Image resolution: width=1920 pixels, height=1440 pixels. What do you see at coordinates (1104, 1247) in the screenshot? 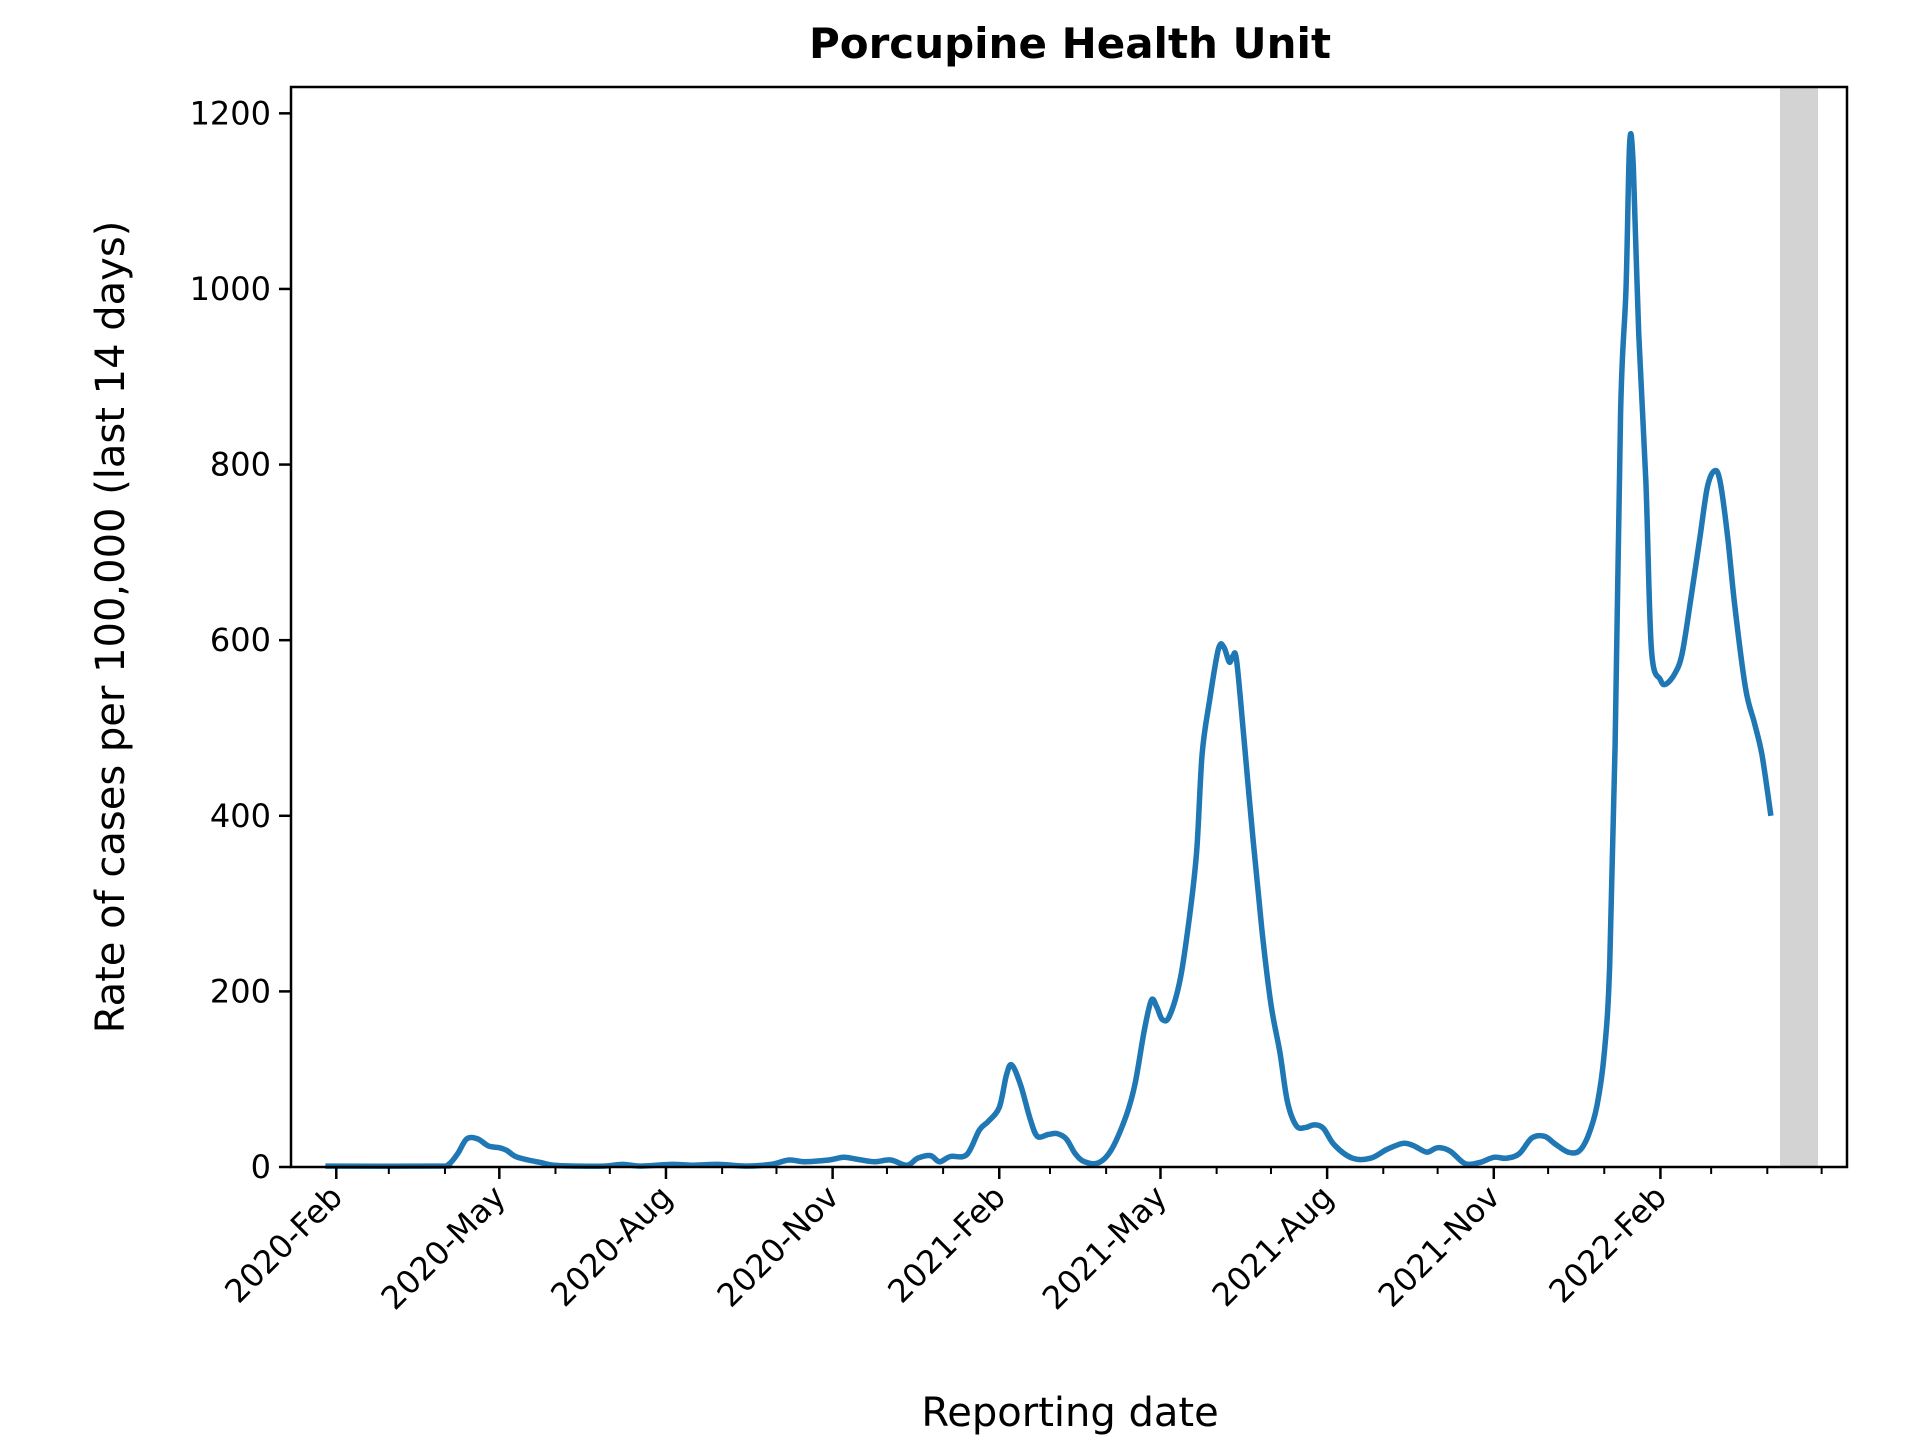
I see `x-tick-label: 2021-May` at bounding box center [1104, 1247].